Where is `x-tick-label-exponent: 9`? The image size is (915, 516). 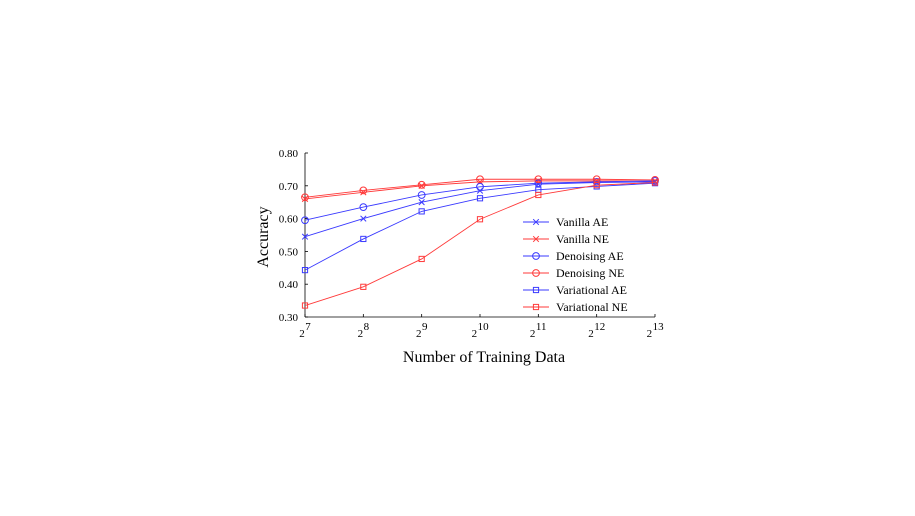
x-tick-label-exponent: 9 is located at coordinates (425, 327).